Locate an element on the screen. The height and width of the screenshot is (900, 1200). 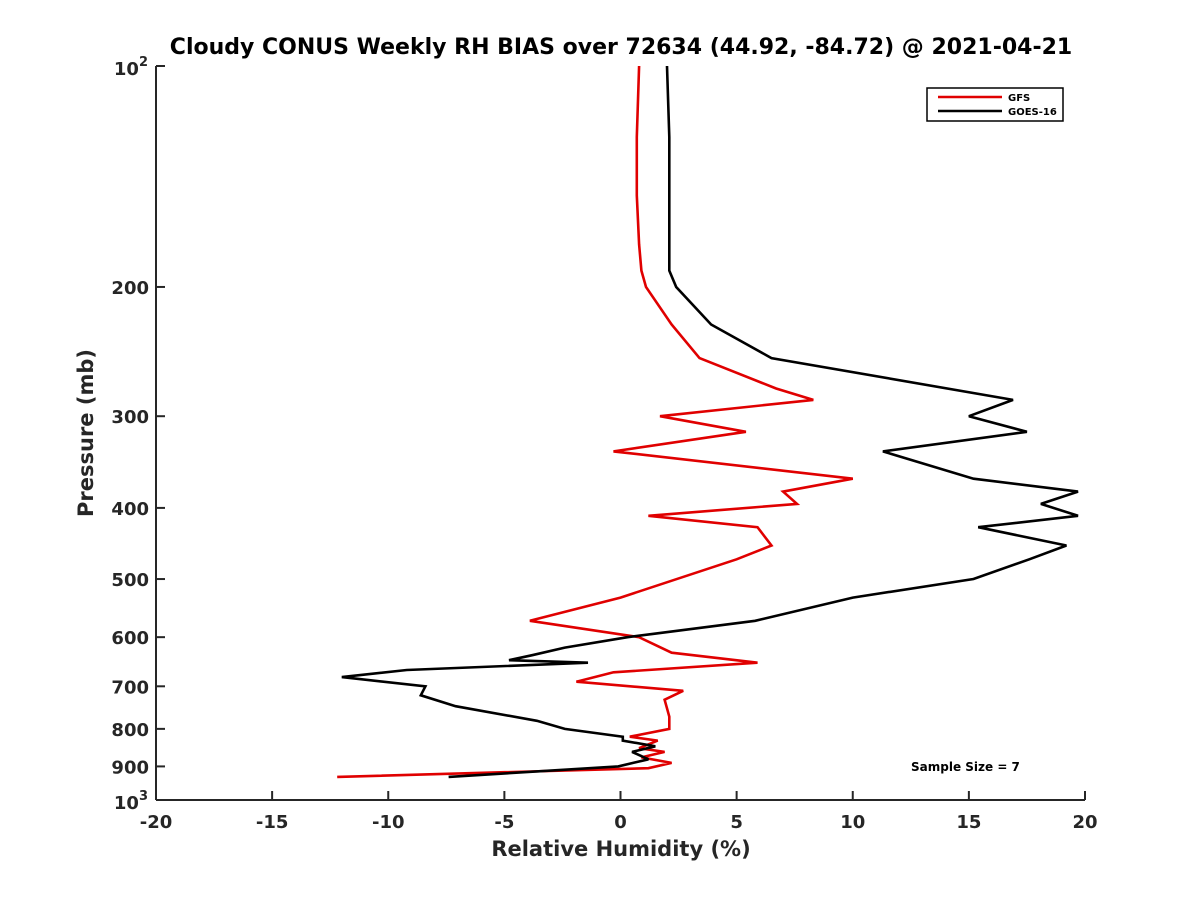
y-tick-label: 200 is located at coordinates (130, 288).